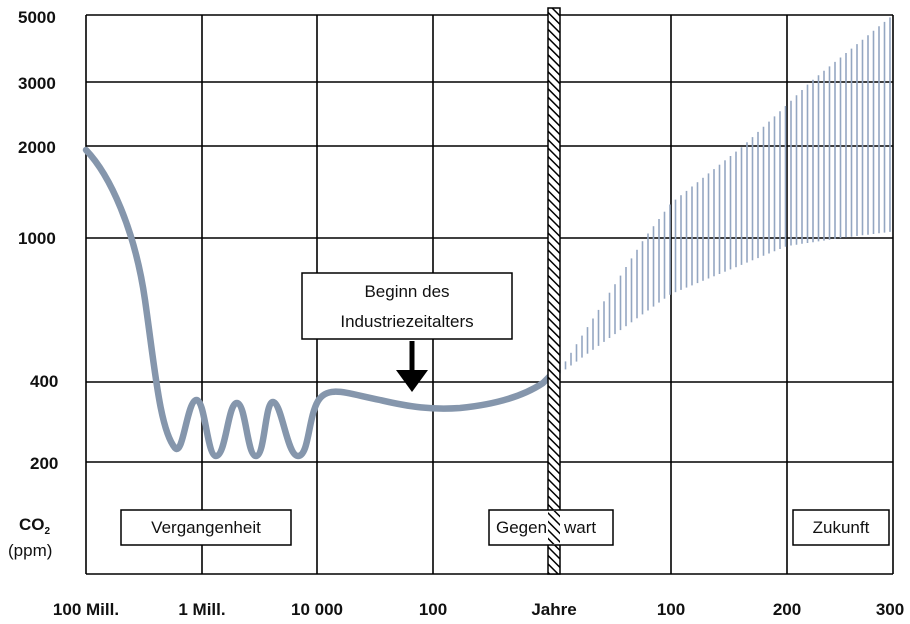 Image resolution: width=910 pixels, height=624 pixels. Describe the element at coordinates (890, 609) in the screenshot. I see `x-tick-label-300: 300` at that location.